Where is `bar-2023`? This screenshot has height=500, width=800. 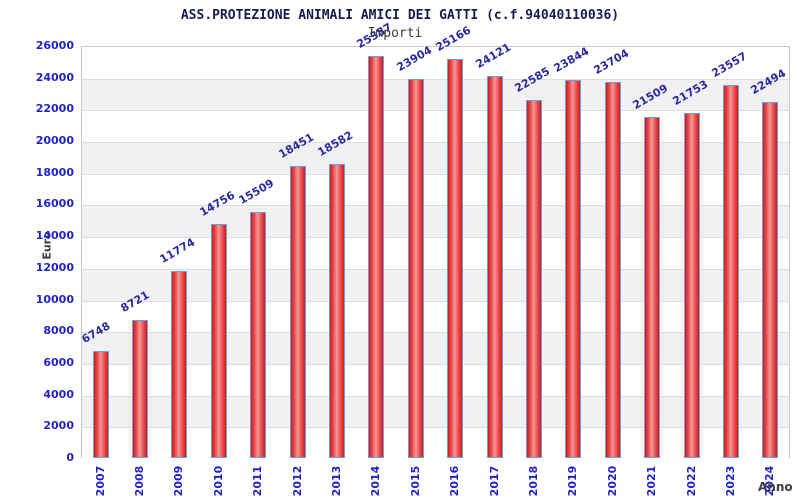 bar-2023 is located at coordinates (730, 271).